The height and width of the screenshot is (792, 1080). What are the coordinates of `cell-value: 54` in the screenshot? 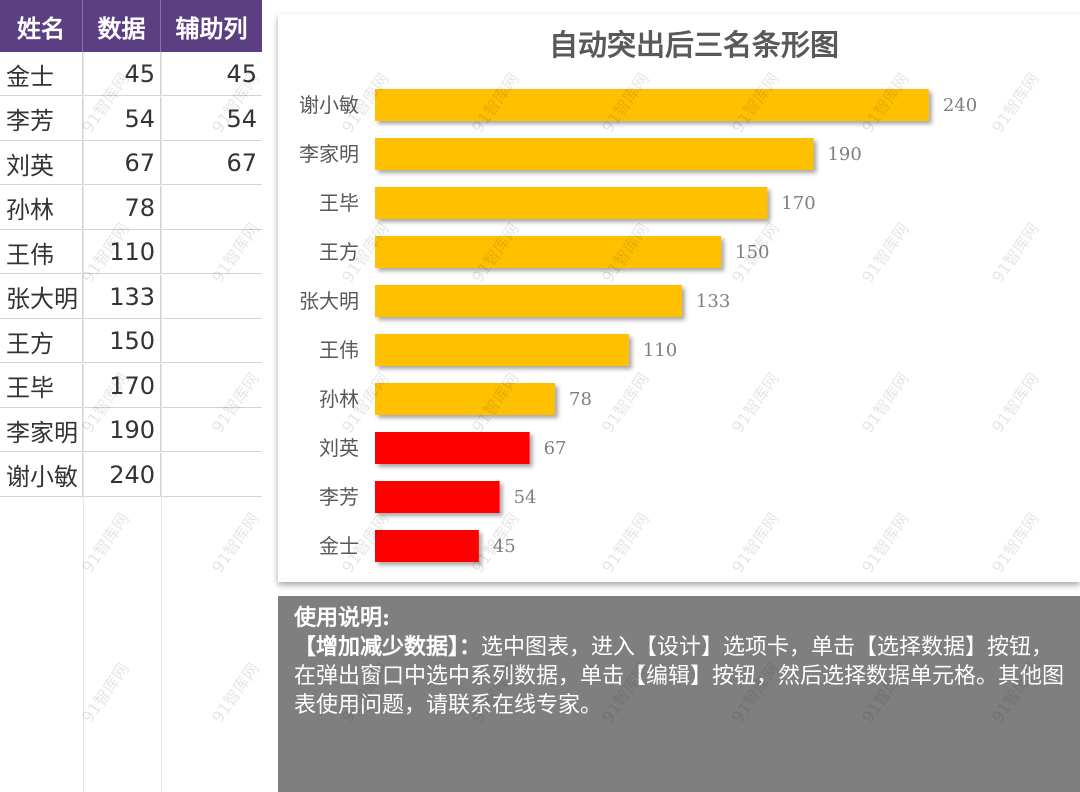 It's located at (122, 118).